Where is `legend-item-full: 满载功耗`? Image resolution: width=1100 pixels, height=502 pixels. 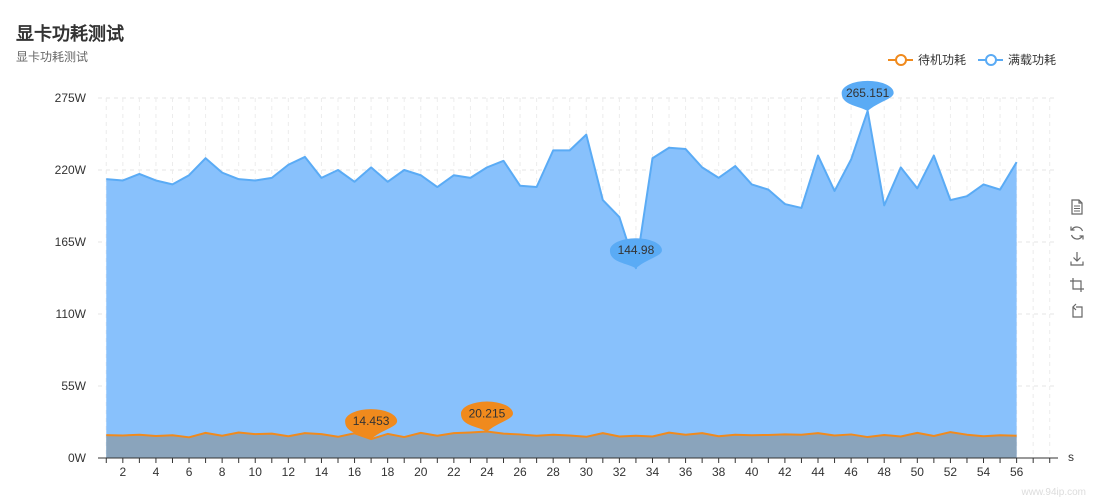
legend-item-full: 满载功耗 is located at coordinates (1016, 59).